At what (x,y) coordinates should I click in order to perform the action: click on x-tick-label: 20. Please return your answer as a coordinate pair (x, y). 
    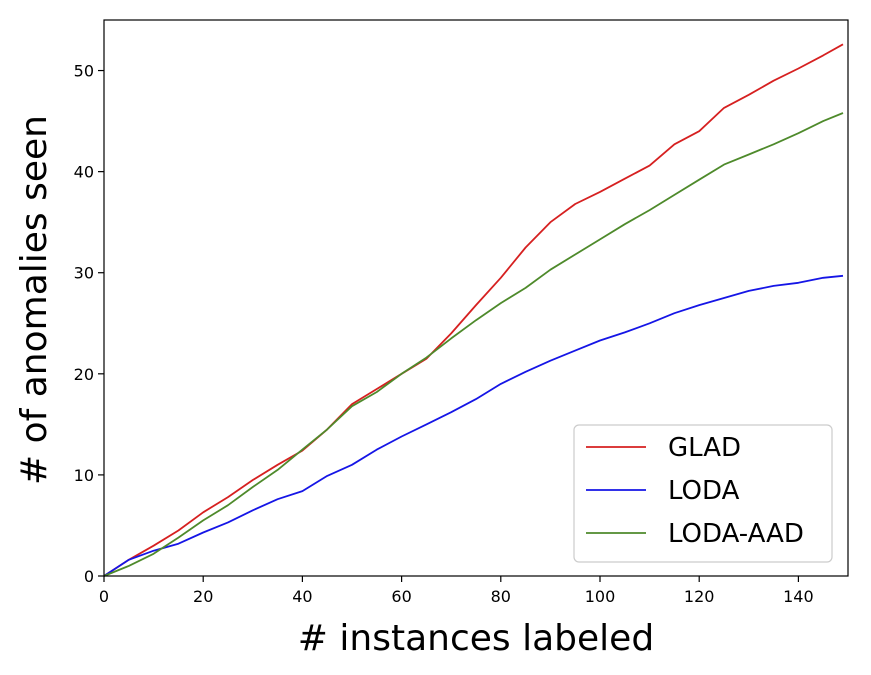
    Looking at the image, I should click on (203, 596).